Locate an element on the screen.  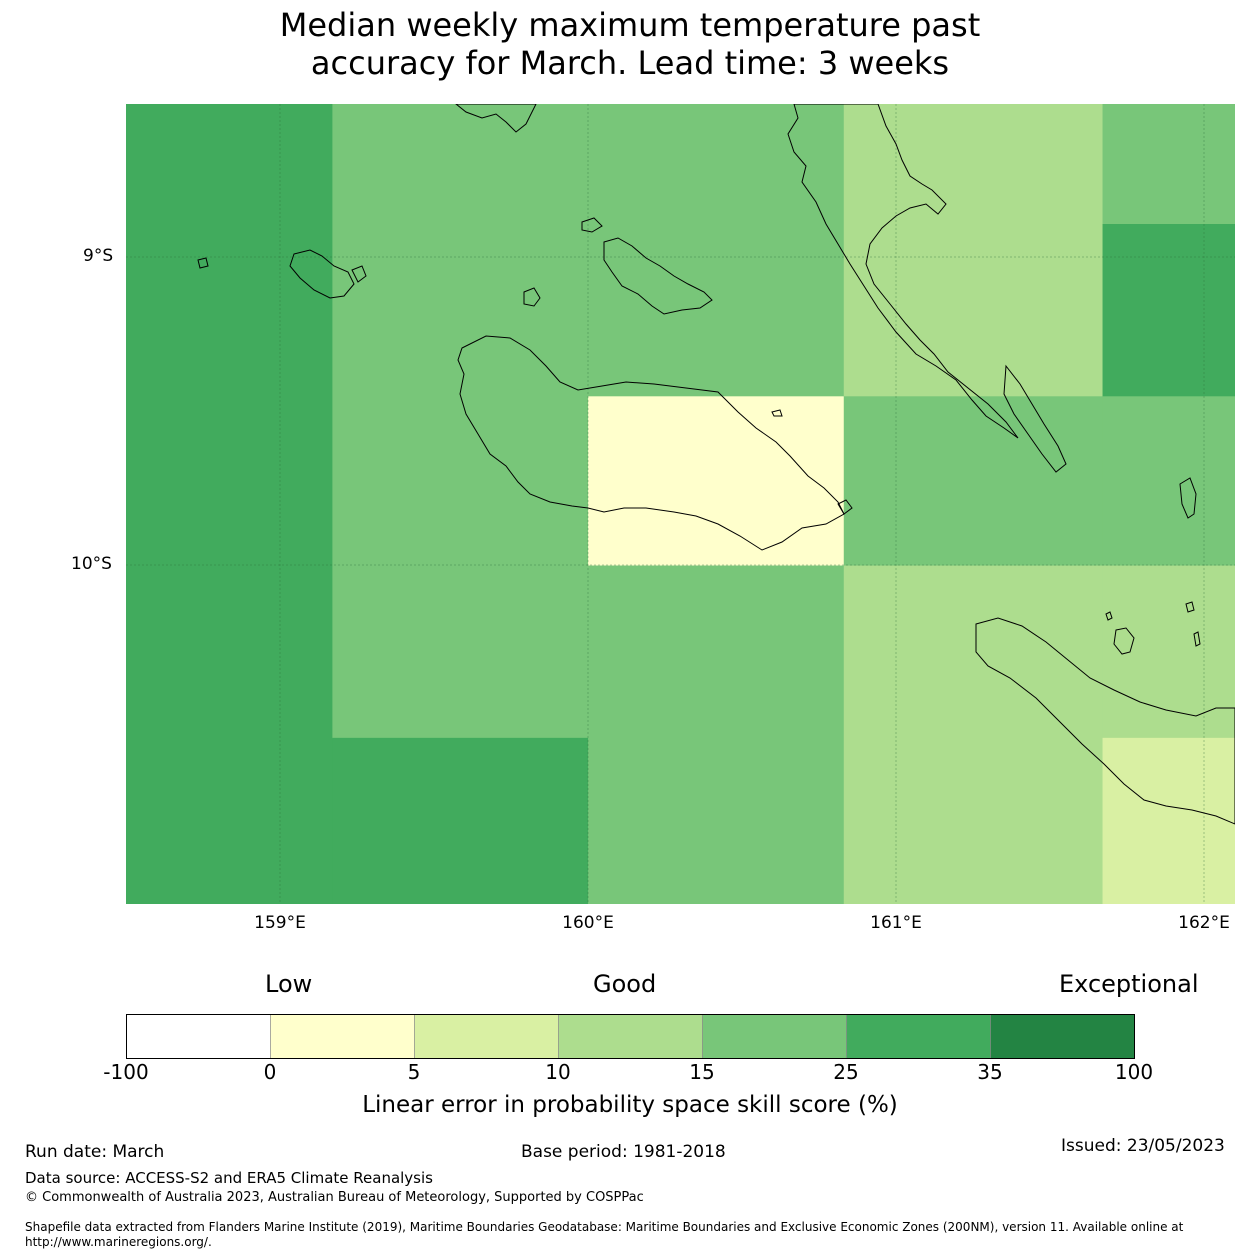
category-good: Good is located at coordinates (625, 984).